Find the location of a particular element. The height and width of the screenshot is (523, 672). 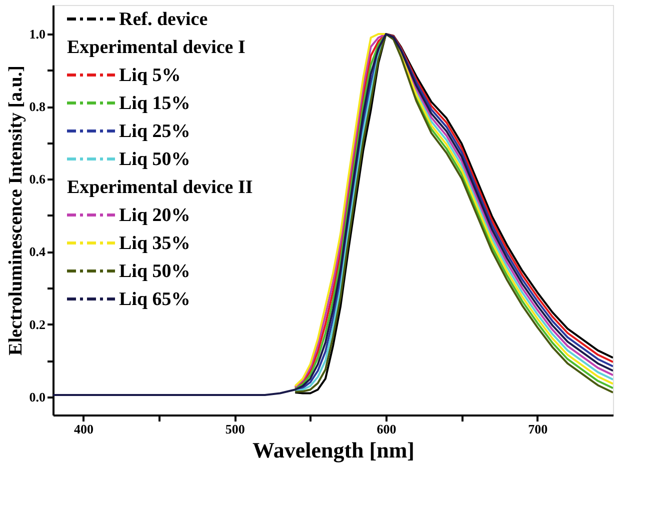

x-tick-label: 500 is located at coordinates (235, 429).